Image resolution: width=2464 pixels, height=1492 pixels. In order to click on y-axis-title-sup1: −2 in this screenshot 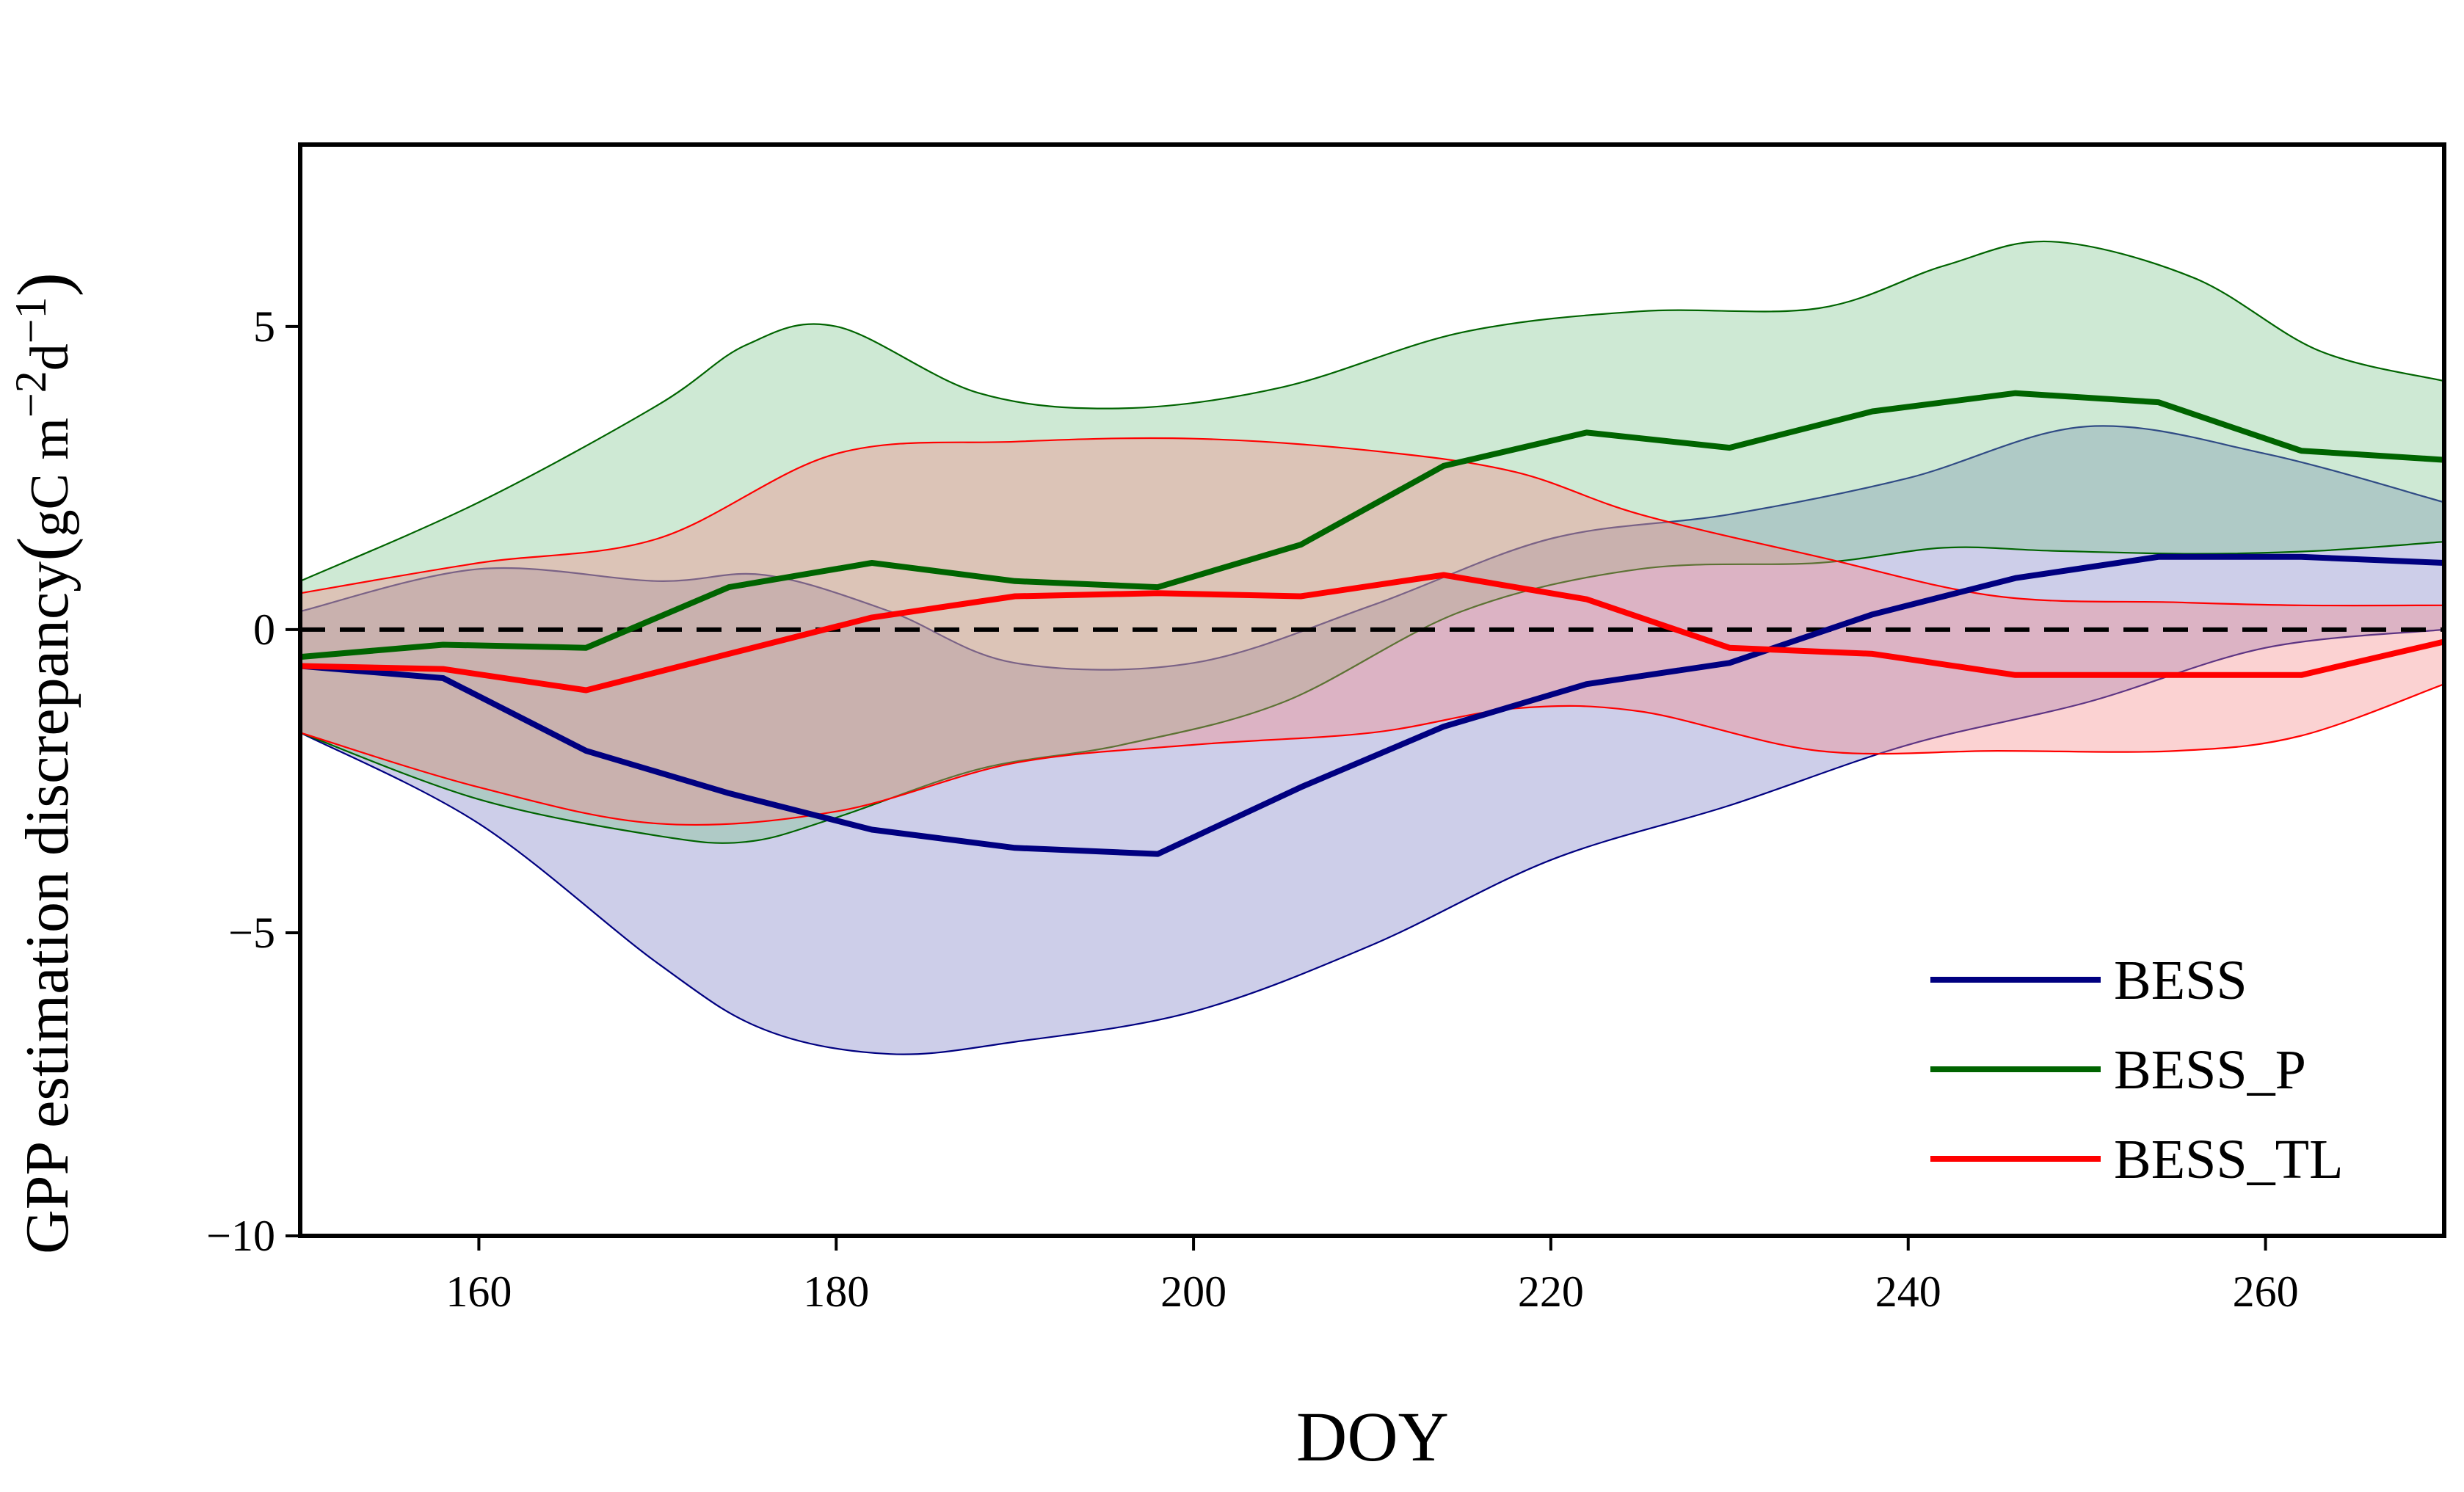, I will do `click(31, 395)`.